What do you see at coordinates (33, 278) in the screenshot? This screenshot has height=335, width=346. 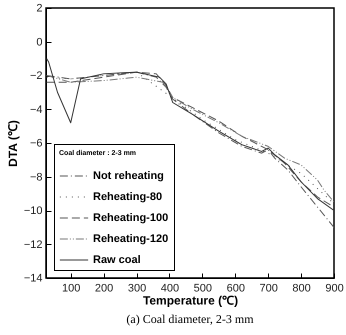 I see `y-tick-label: −14` at bounding box center [33, 278].